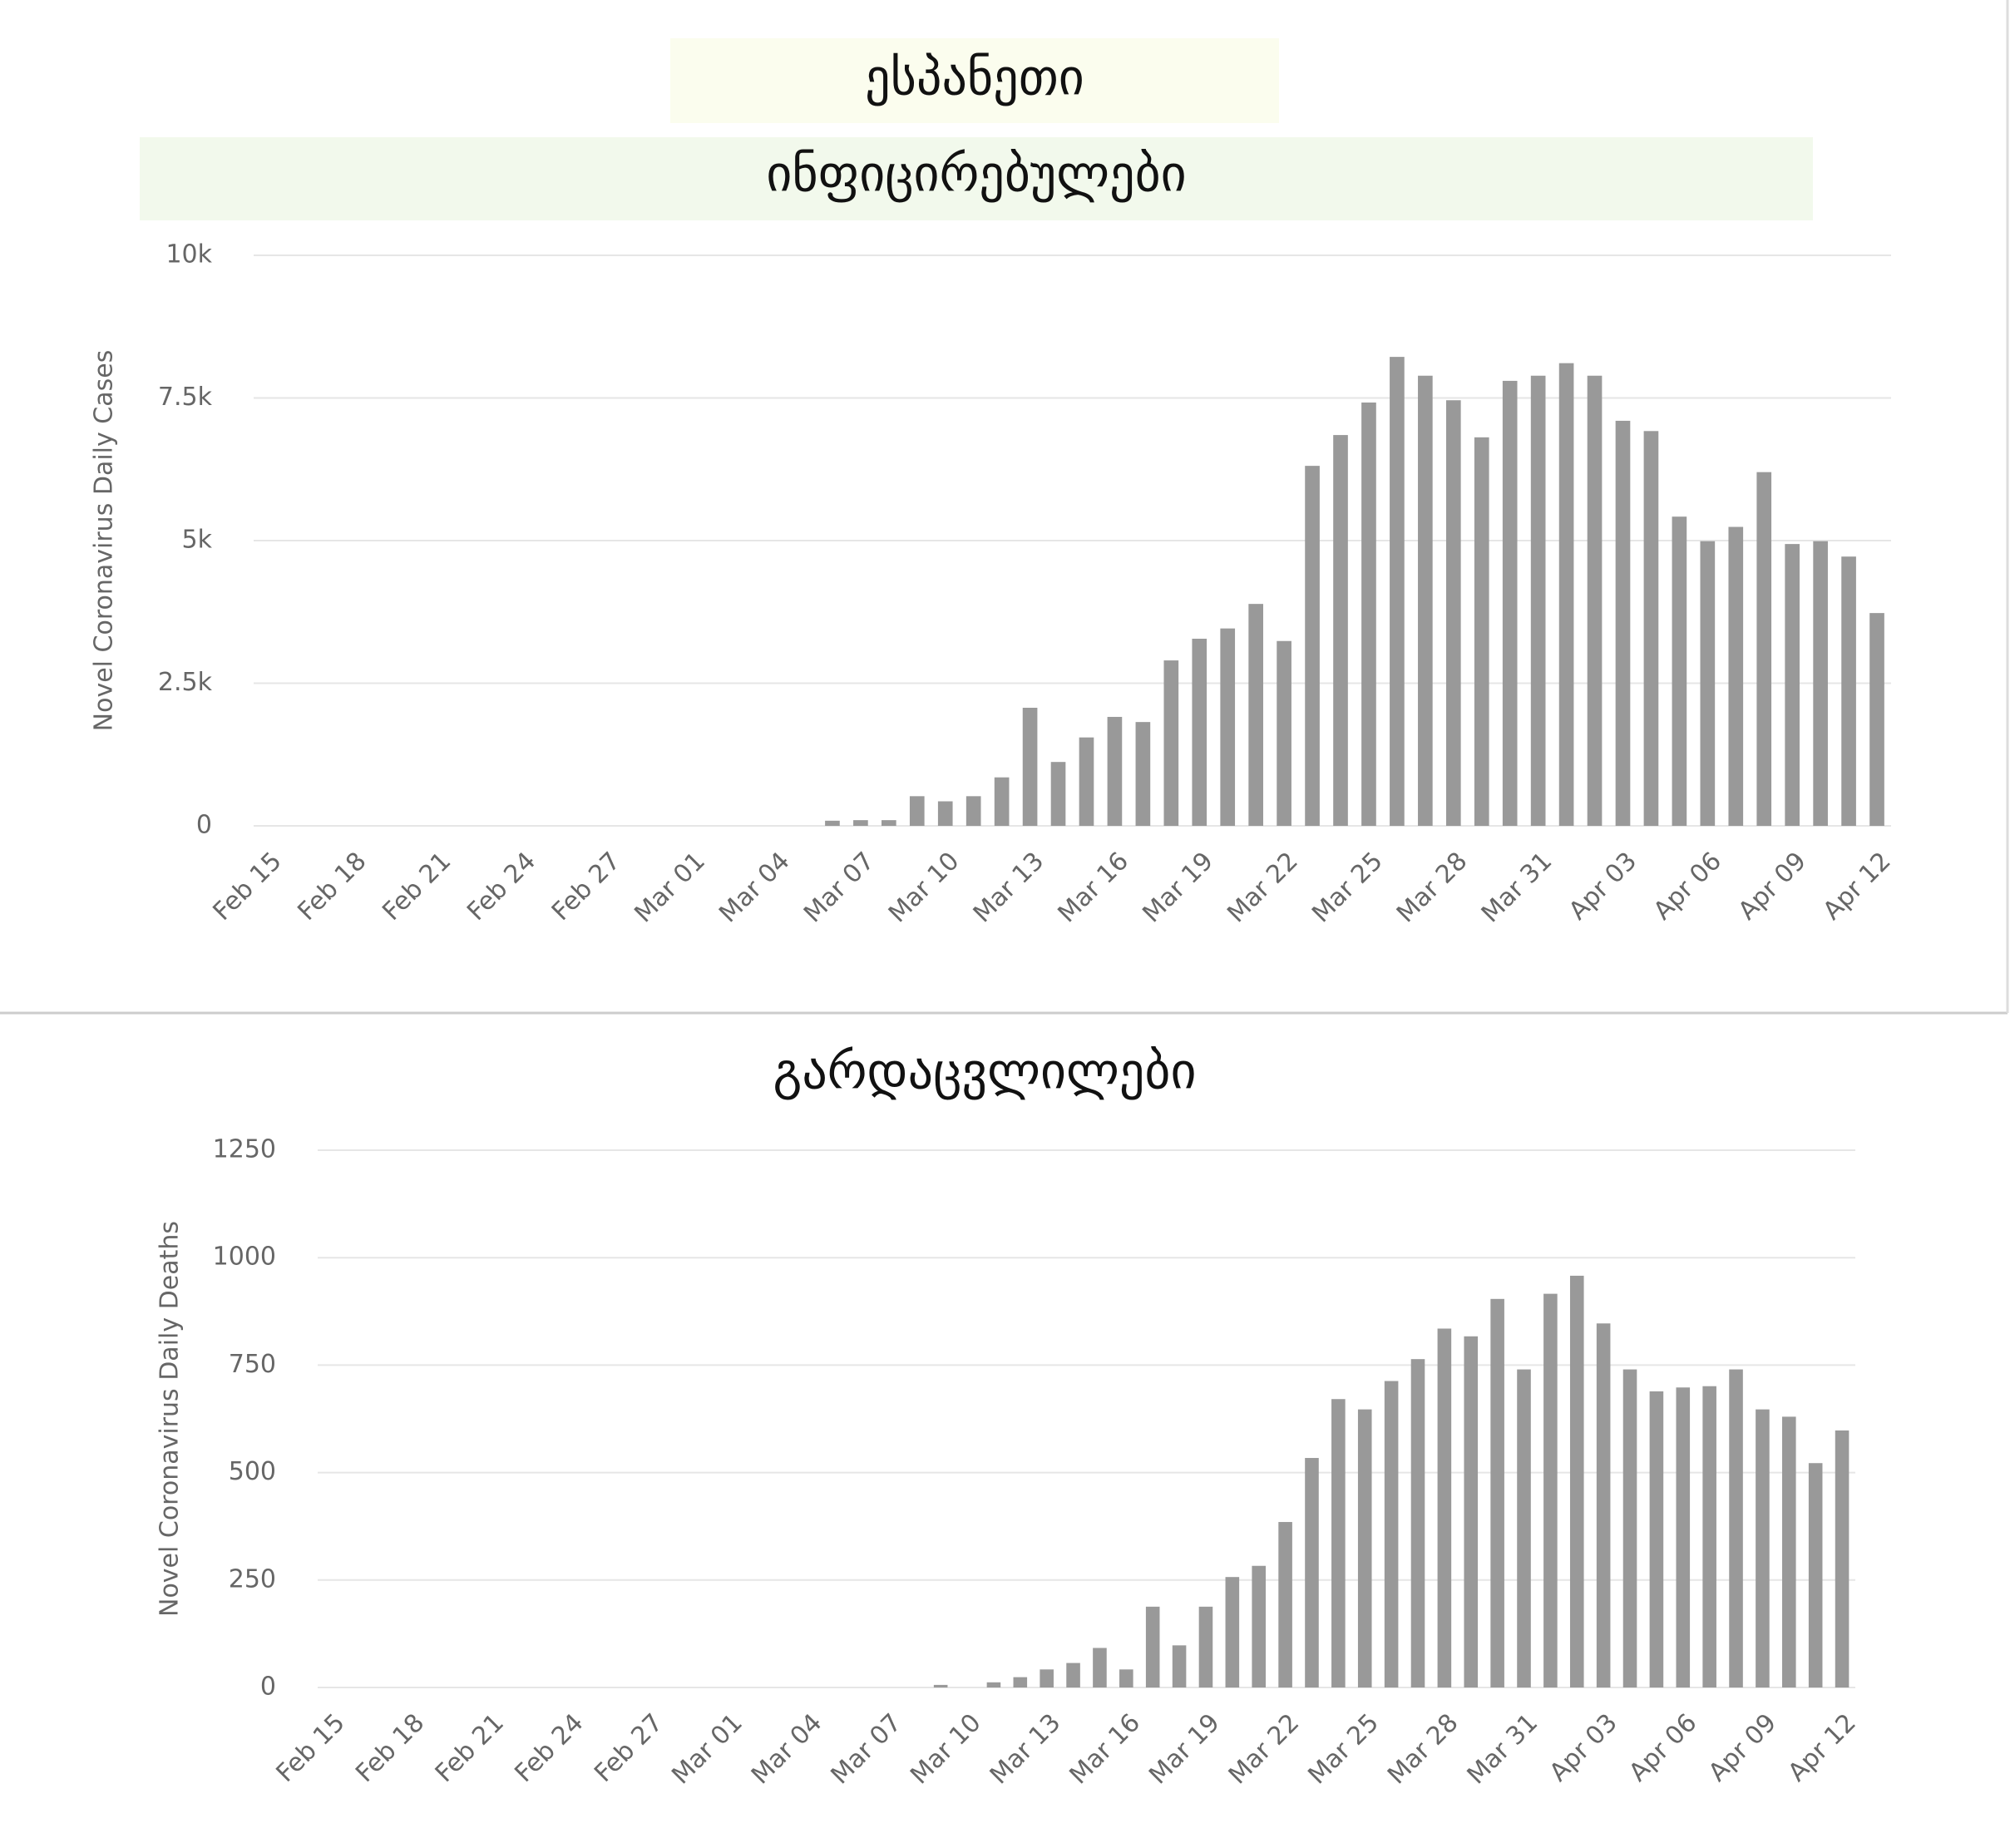 The width and height of the screenshot is (2010, 1848). What do you see at coordinates (198, 540) in the screenshot?
I see `y-tick-label: 5k` at bounding box center [198, 540].